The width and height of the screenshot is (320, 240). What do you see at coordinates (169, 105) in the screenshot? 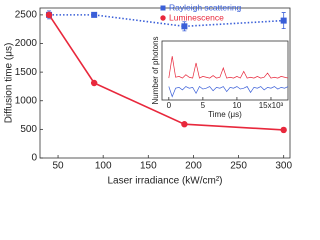
I see `x-tick-label: 0` at bounding box center [169, 105].